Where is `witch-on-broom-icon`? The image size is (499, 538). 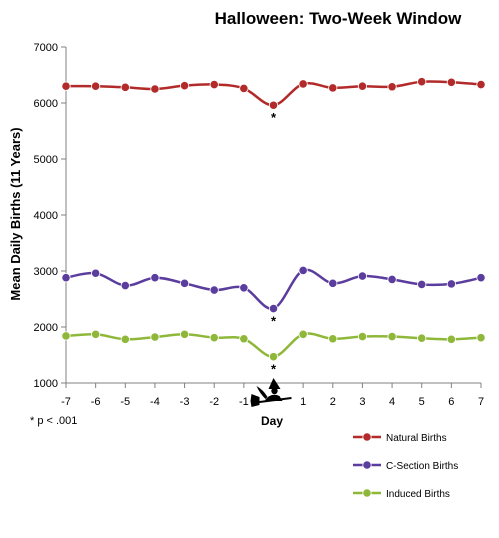
witch-on-broom-icon is located at coordinates (271, 392).